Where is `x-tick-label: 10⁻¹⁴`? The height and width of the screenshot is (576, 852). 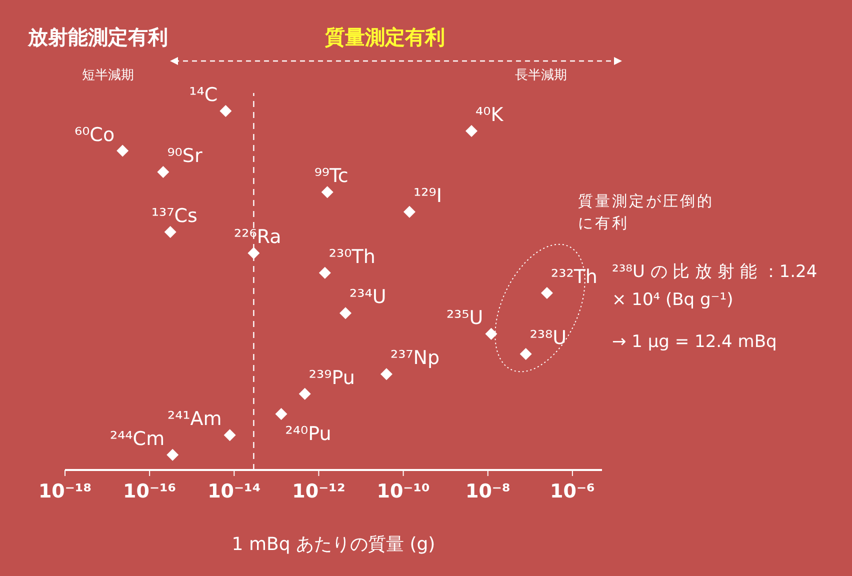 x-tick-label: 10⁻¹⁴ is located at coordinates (234, 491).